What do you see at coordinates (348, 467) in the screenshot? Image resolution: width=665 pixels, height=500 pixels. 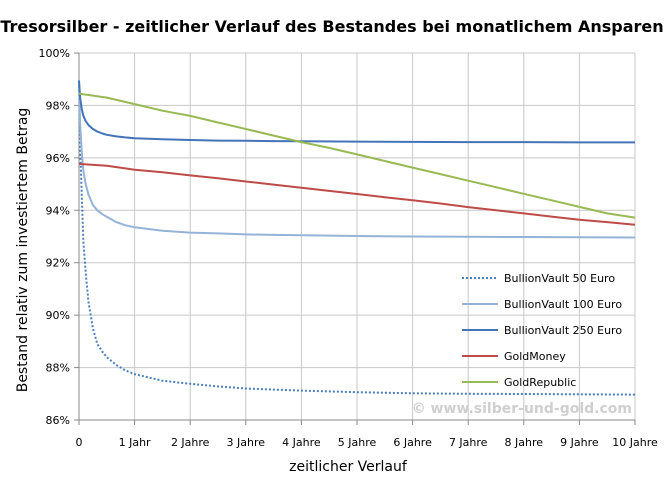 I see `x-axis-label: zeitlicher Verlauf` at bounding box center [348, 467].